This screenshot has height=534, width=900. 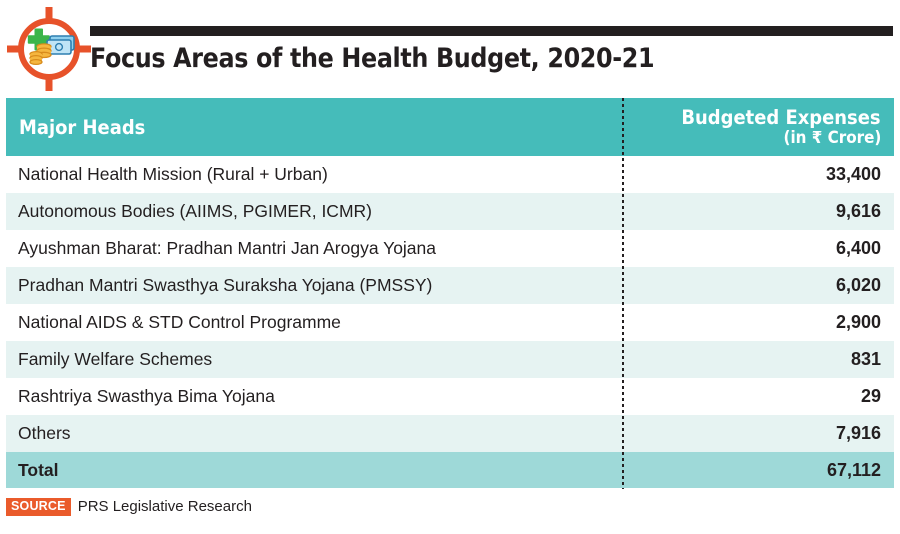 I want to click on row-value: 6,400, so click(x=858, y=248).